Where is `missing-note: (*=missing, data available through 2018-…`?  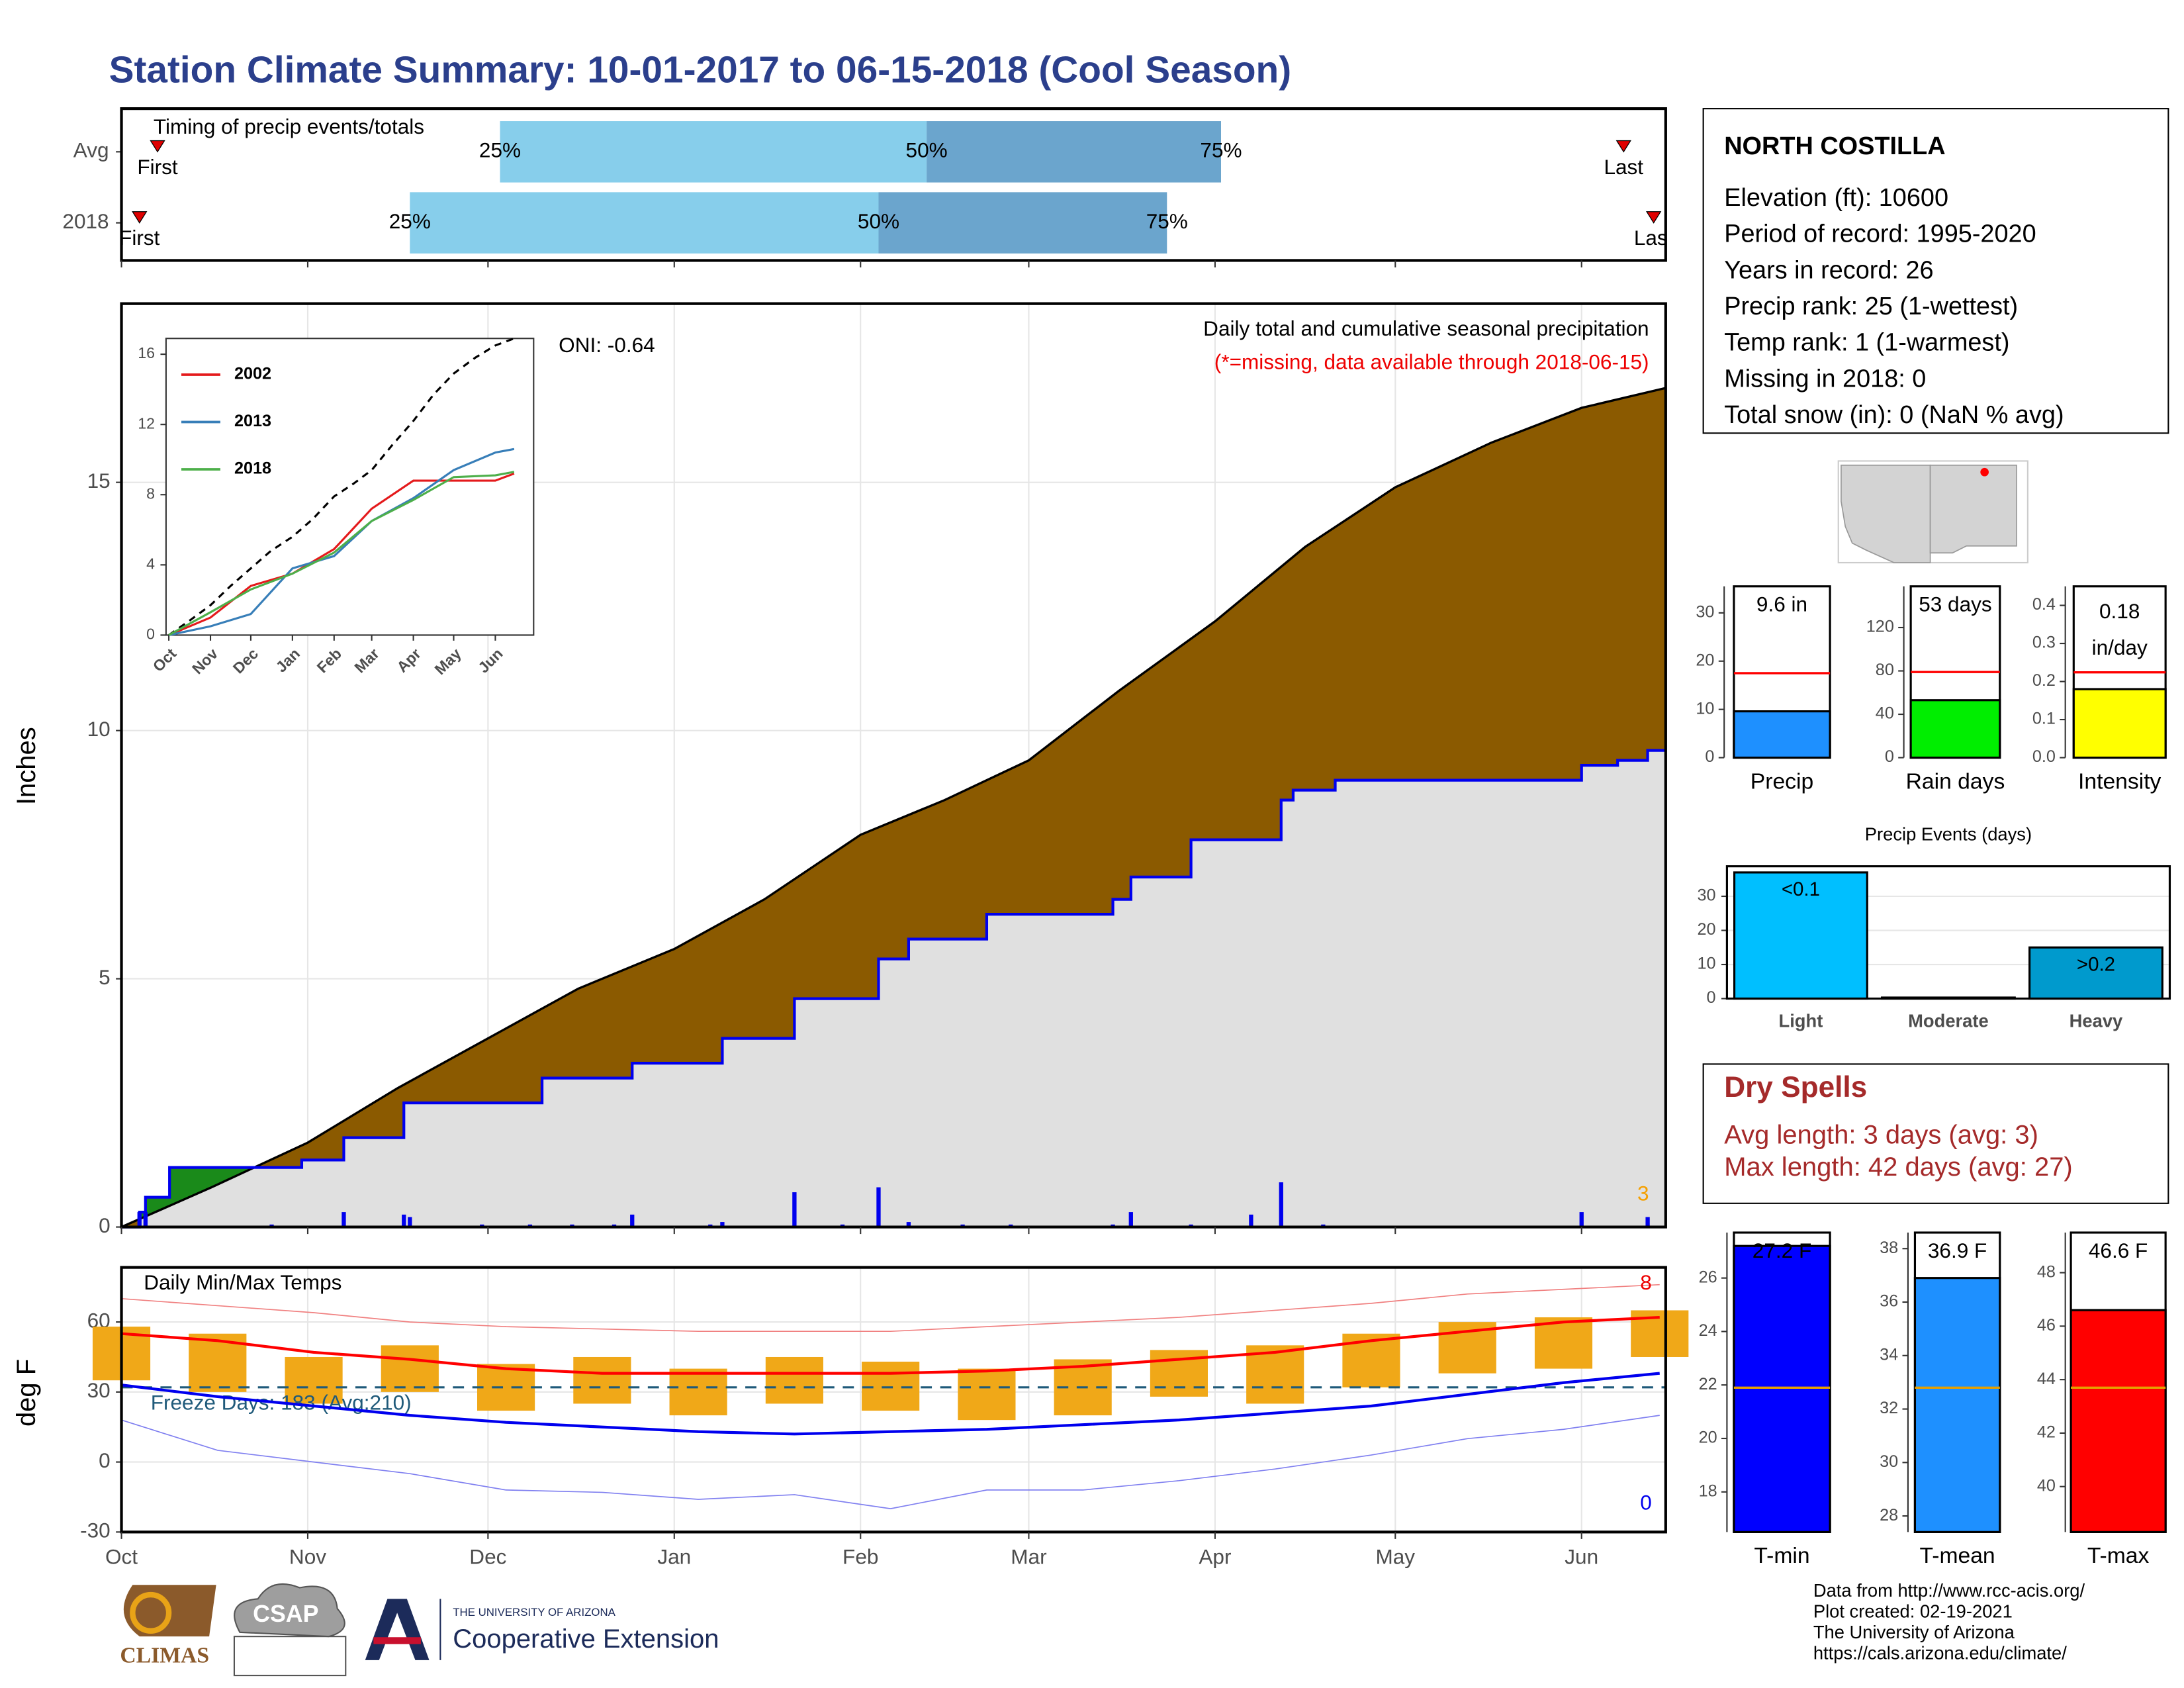
missing-note: (*=missing, data available through 2018-… is located at coordinates (1431, 361).